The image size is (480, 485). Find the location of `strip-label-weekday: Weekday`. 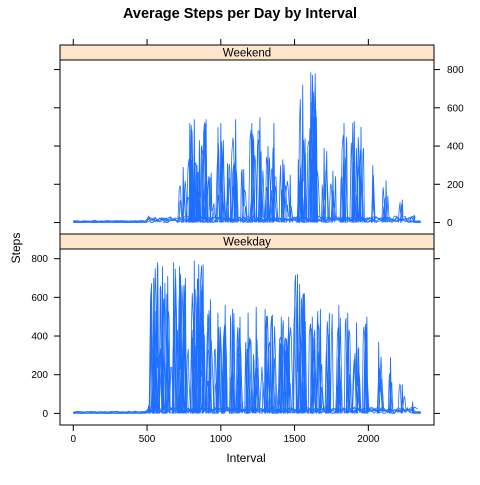

strip-label-weekday: Weekday is located at coordinates (247, 243).